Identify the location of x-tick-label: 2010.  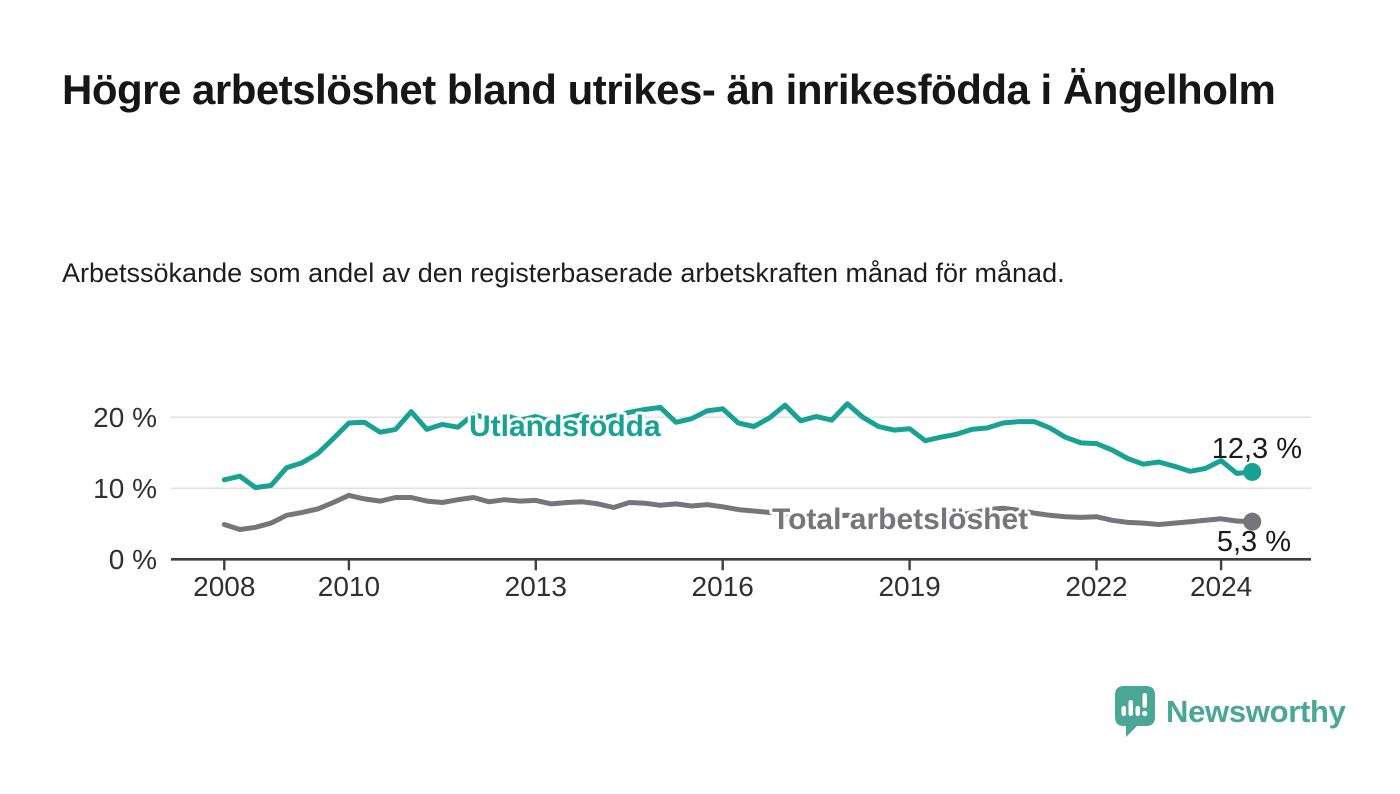
(349, 586).